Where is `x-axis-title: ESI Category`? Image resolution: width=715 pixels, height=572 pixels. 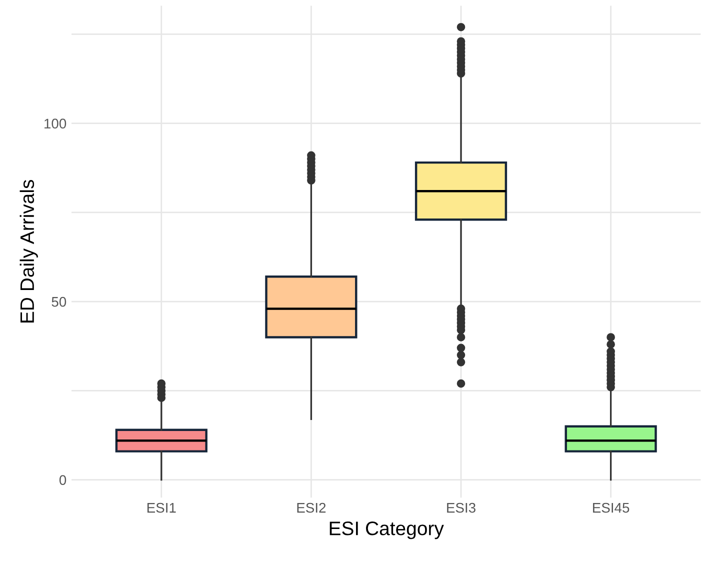
x-axis-title: ESI Category is located at coordinates (387, 531).